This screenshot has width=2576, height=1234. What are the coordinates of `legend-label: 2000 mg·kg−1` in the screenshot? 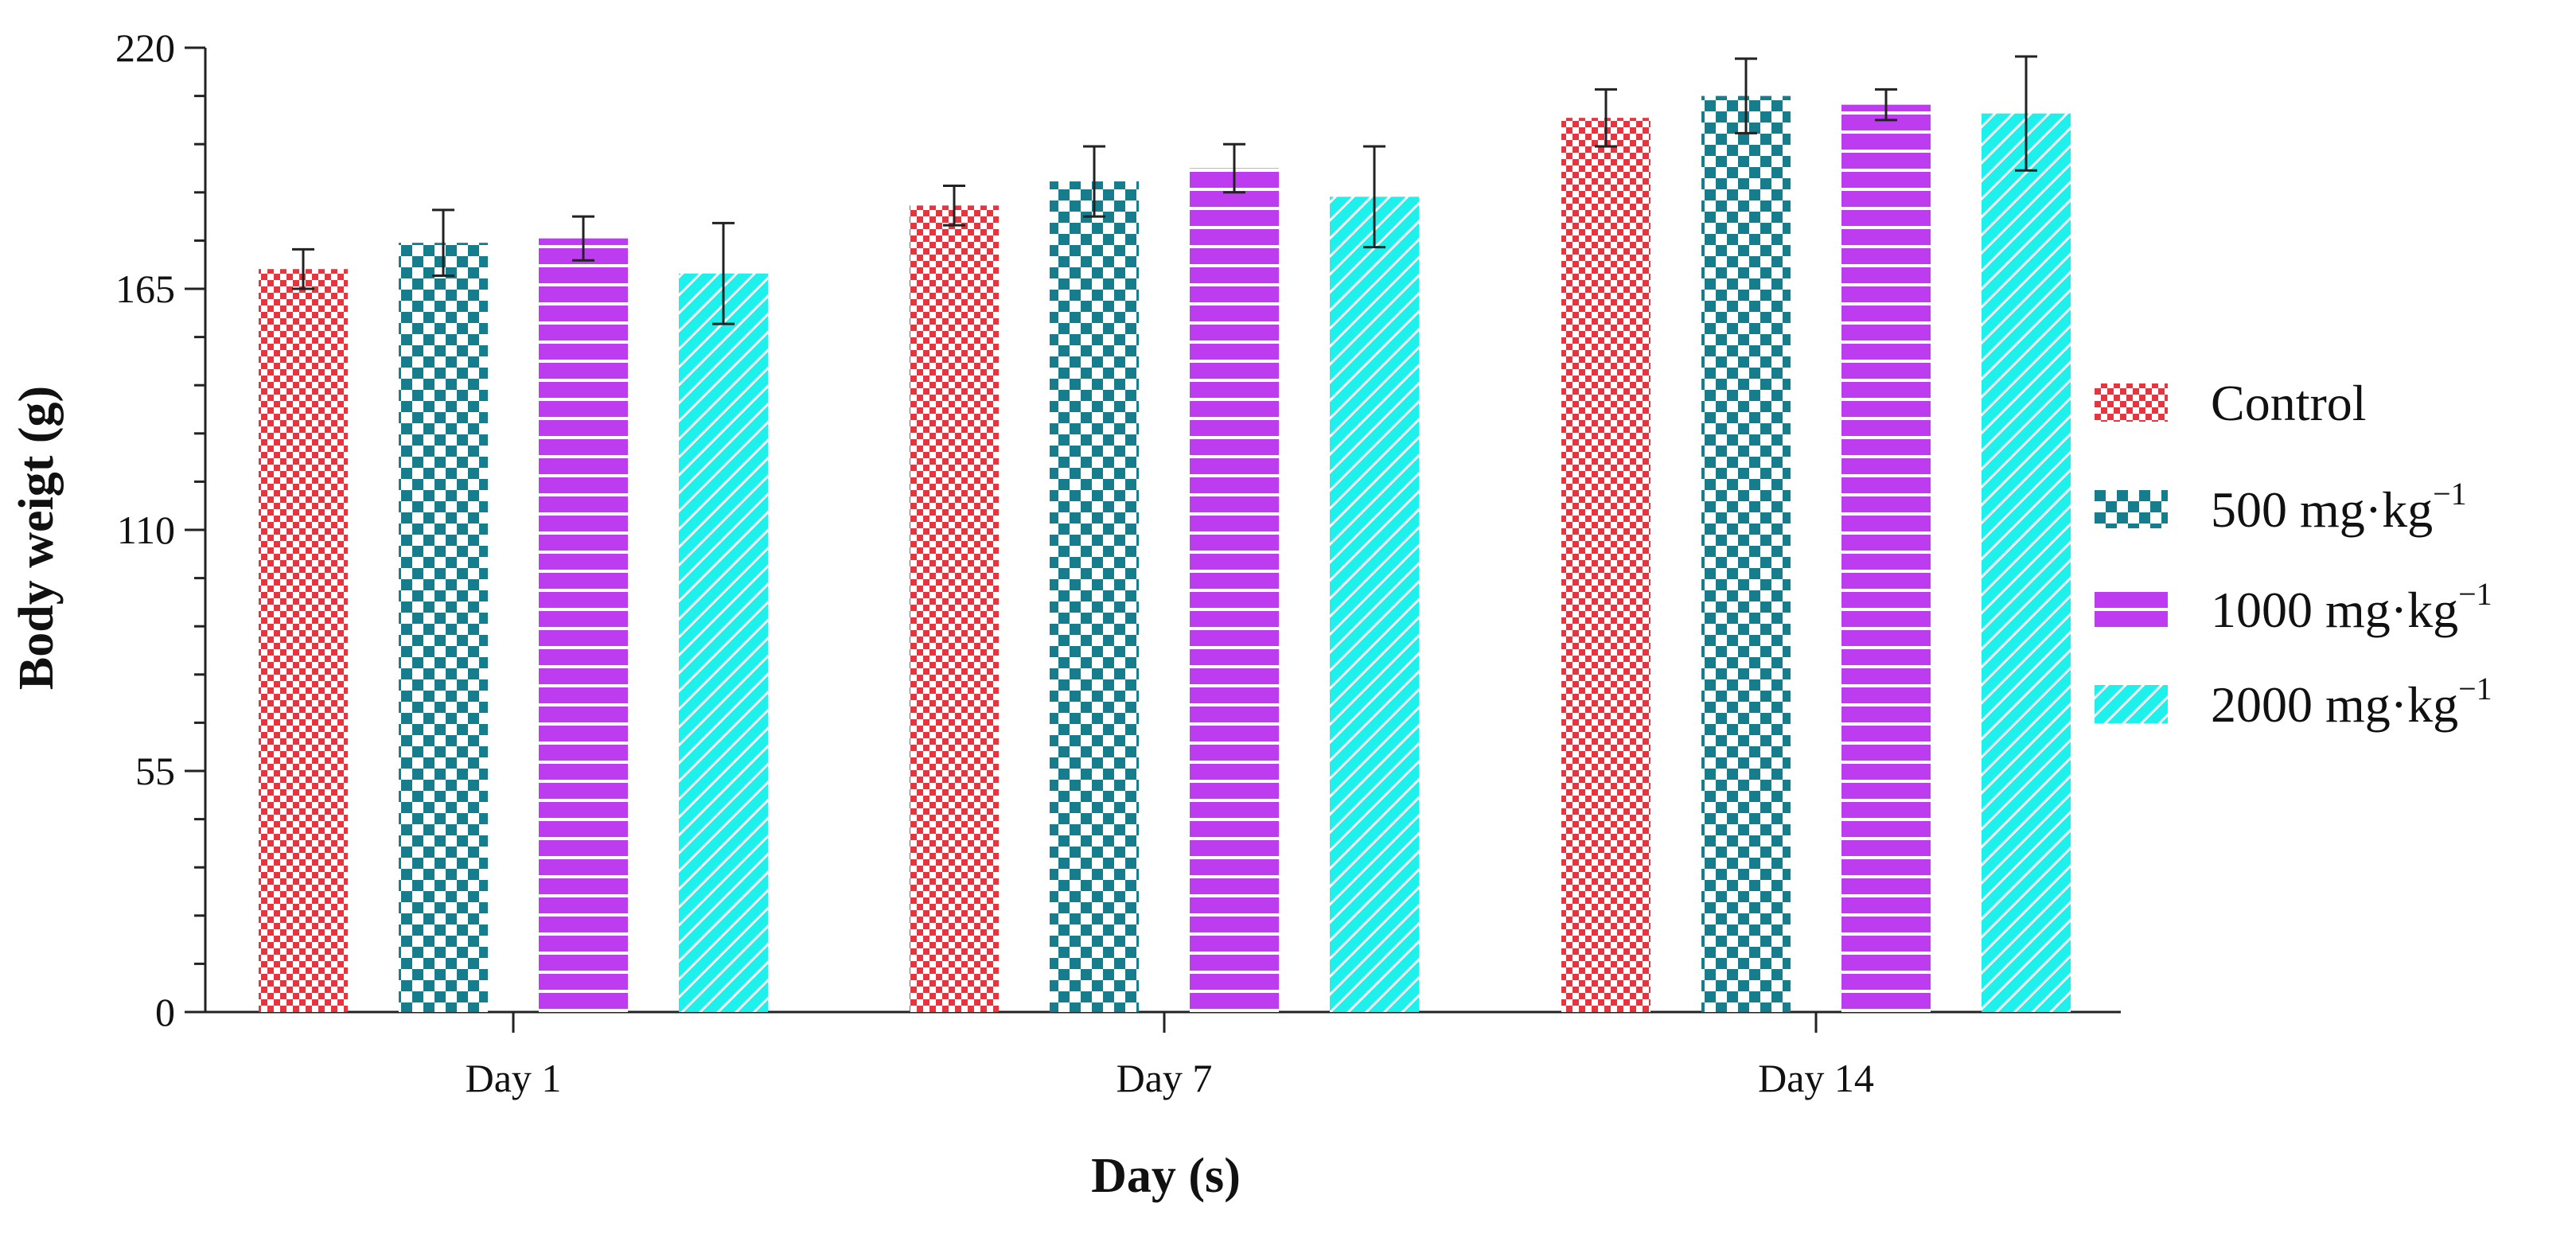 It's located at (2351, 702).